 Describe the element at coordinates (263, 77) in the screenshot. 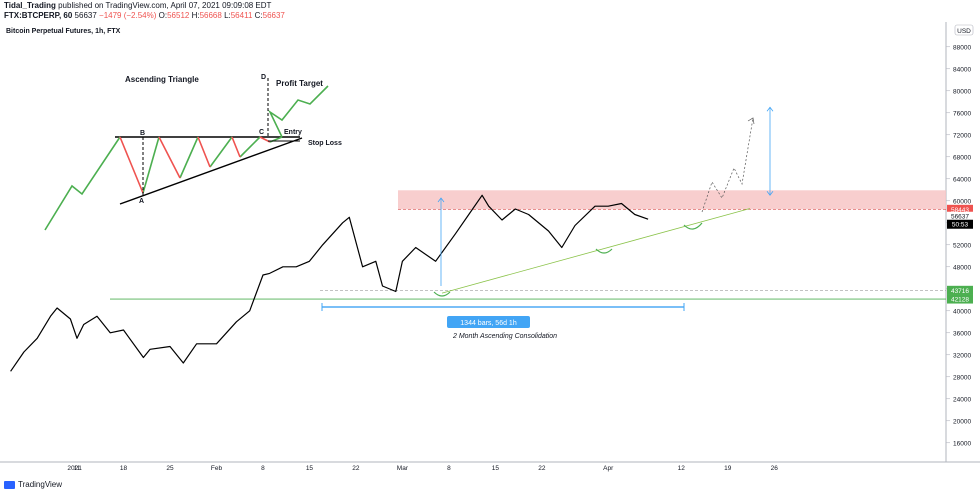

I see `inset-point-d: D` at that location.